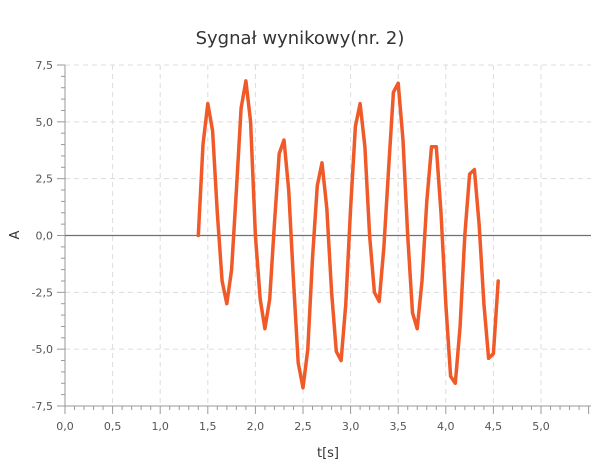 Image resolution: width=600 pixels, height=471 pixels. What do you see at coordinates (541, 426) in the screenshot?
I see `x-tick-label: 5,0` at bounding box center [541, 426].